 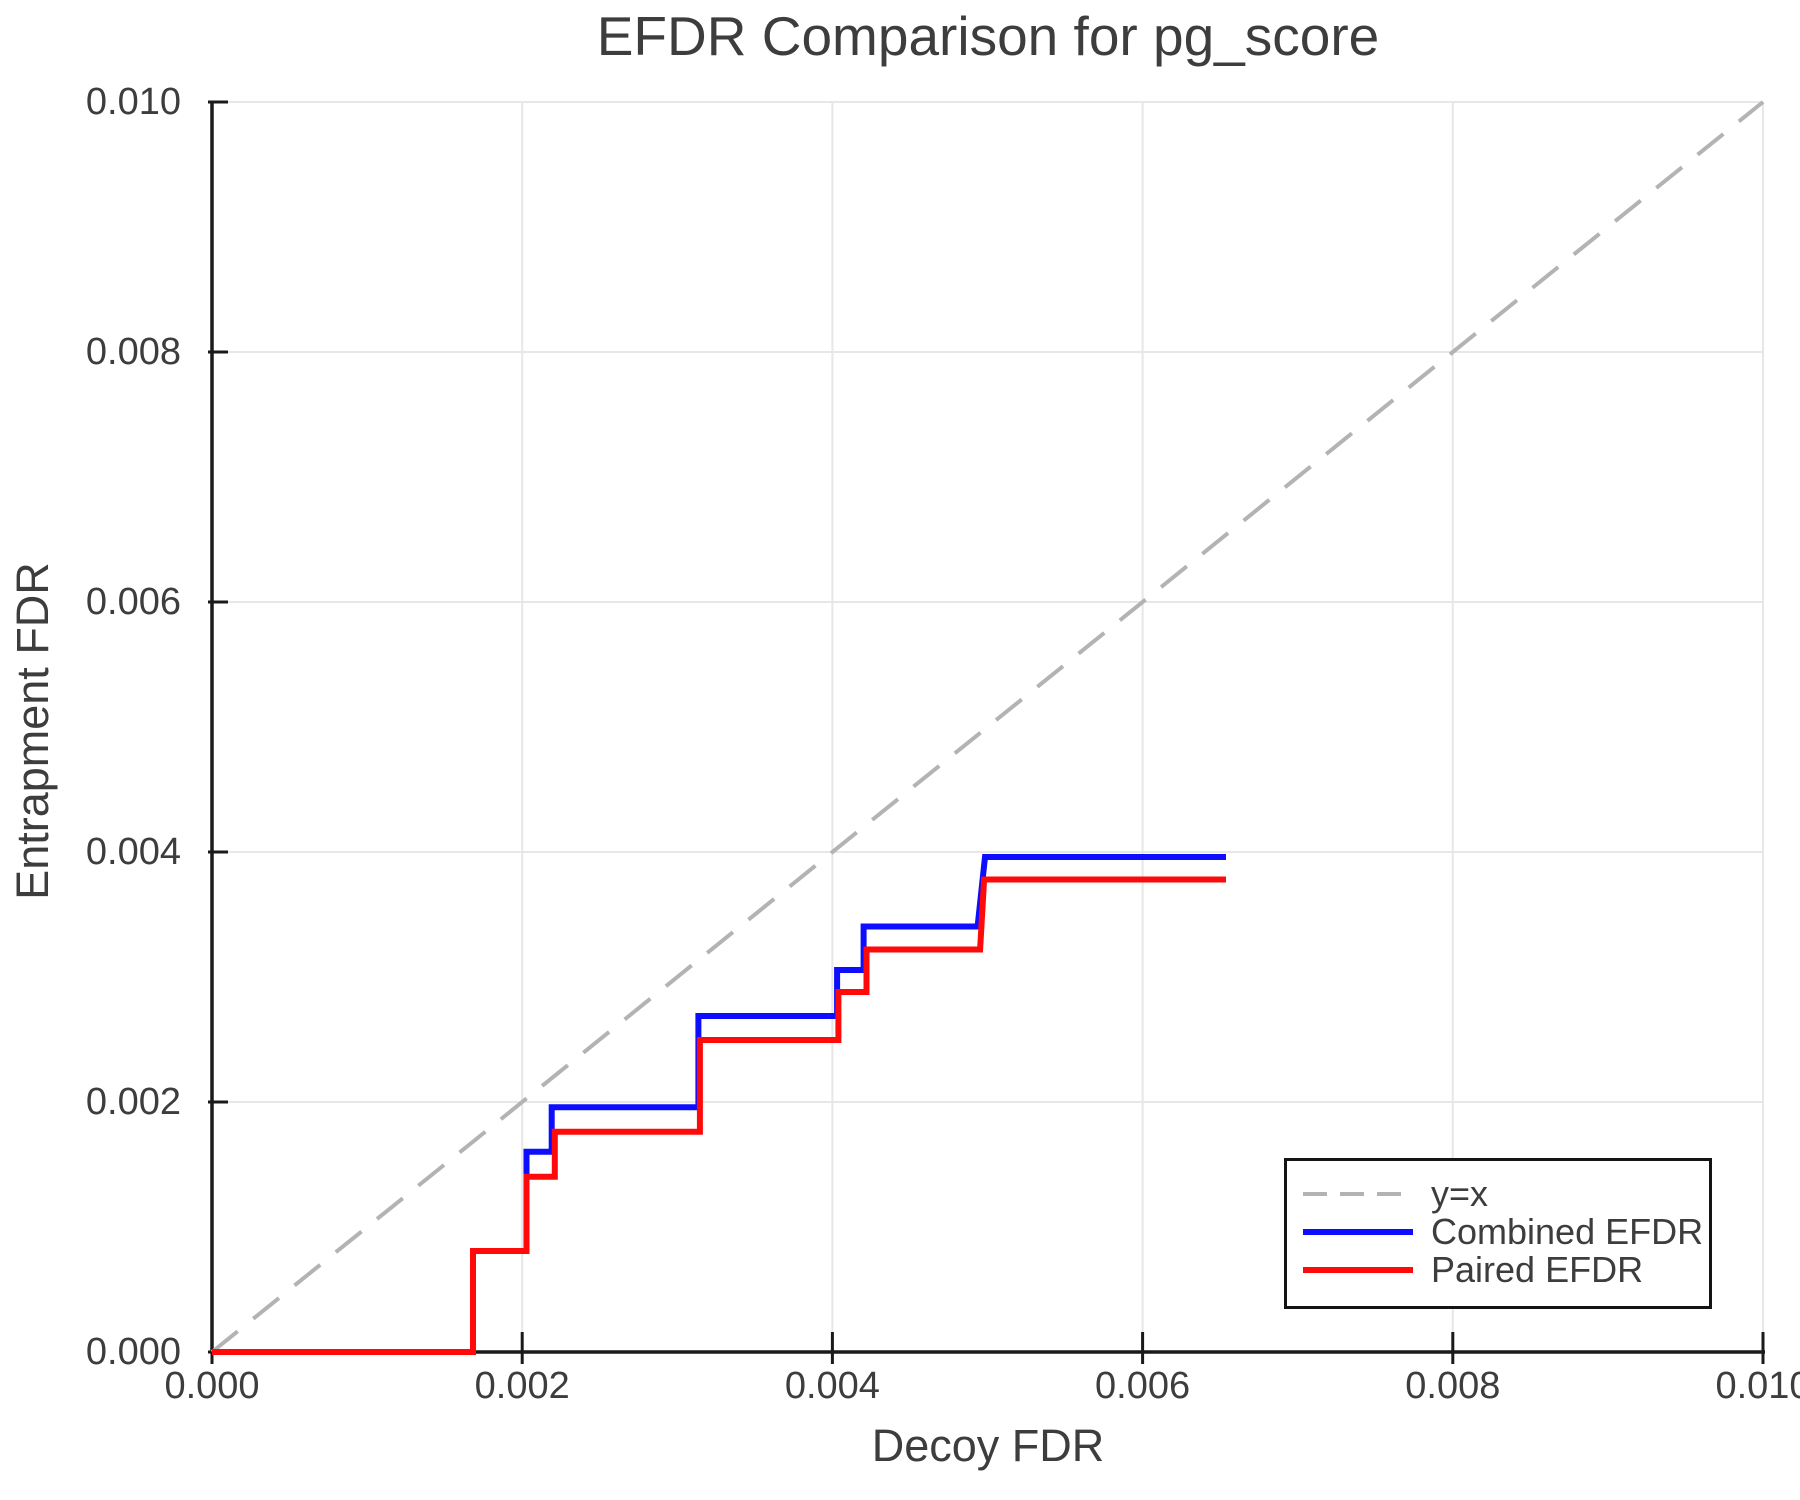 I want to click on legend: y=x Combined EFDR Paired EFDR, so click(x=1498, y=1233).